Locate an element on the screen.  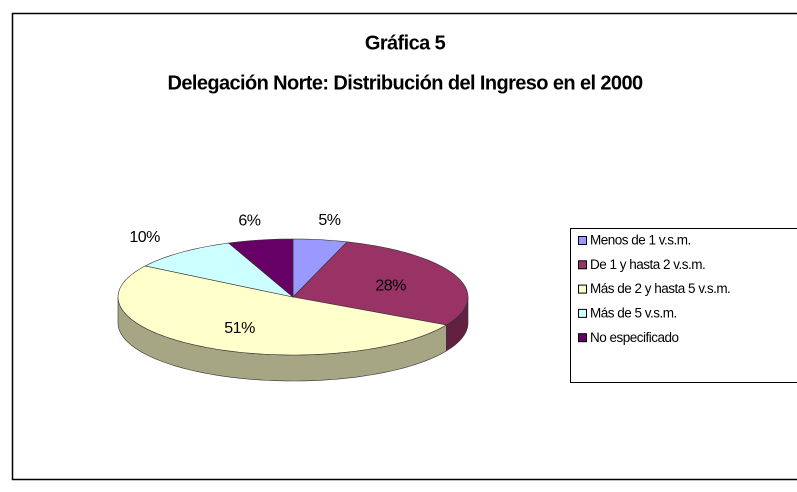
legend-label: No especificado is located at coordinates (634, 337).